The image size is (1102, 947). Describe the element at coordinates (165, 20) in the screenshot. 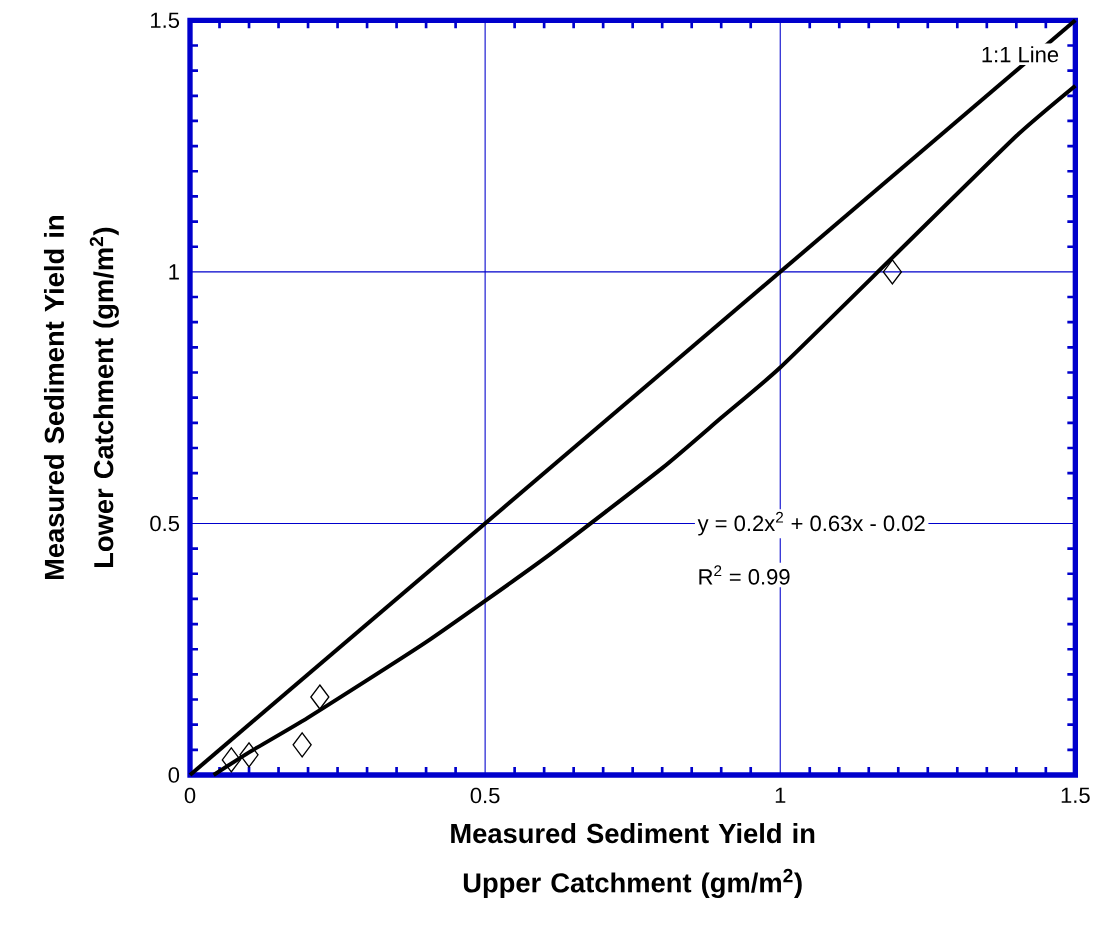

I see `y-tick-label: 1.5` at that location.